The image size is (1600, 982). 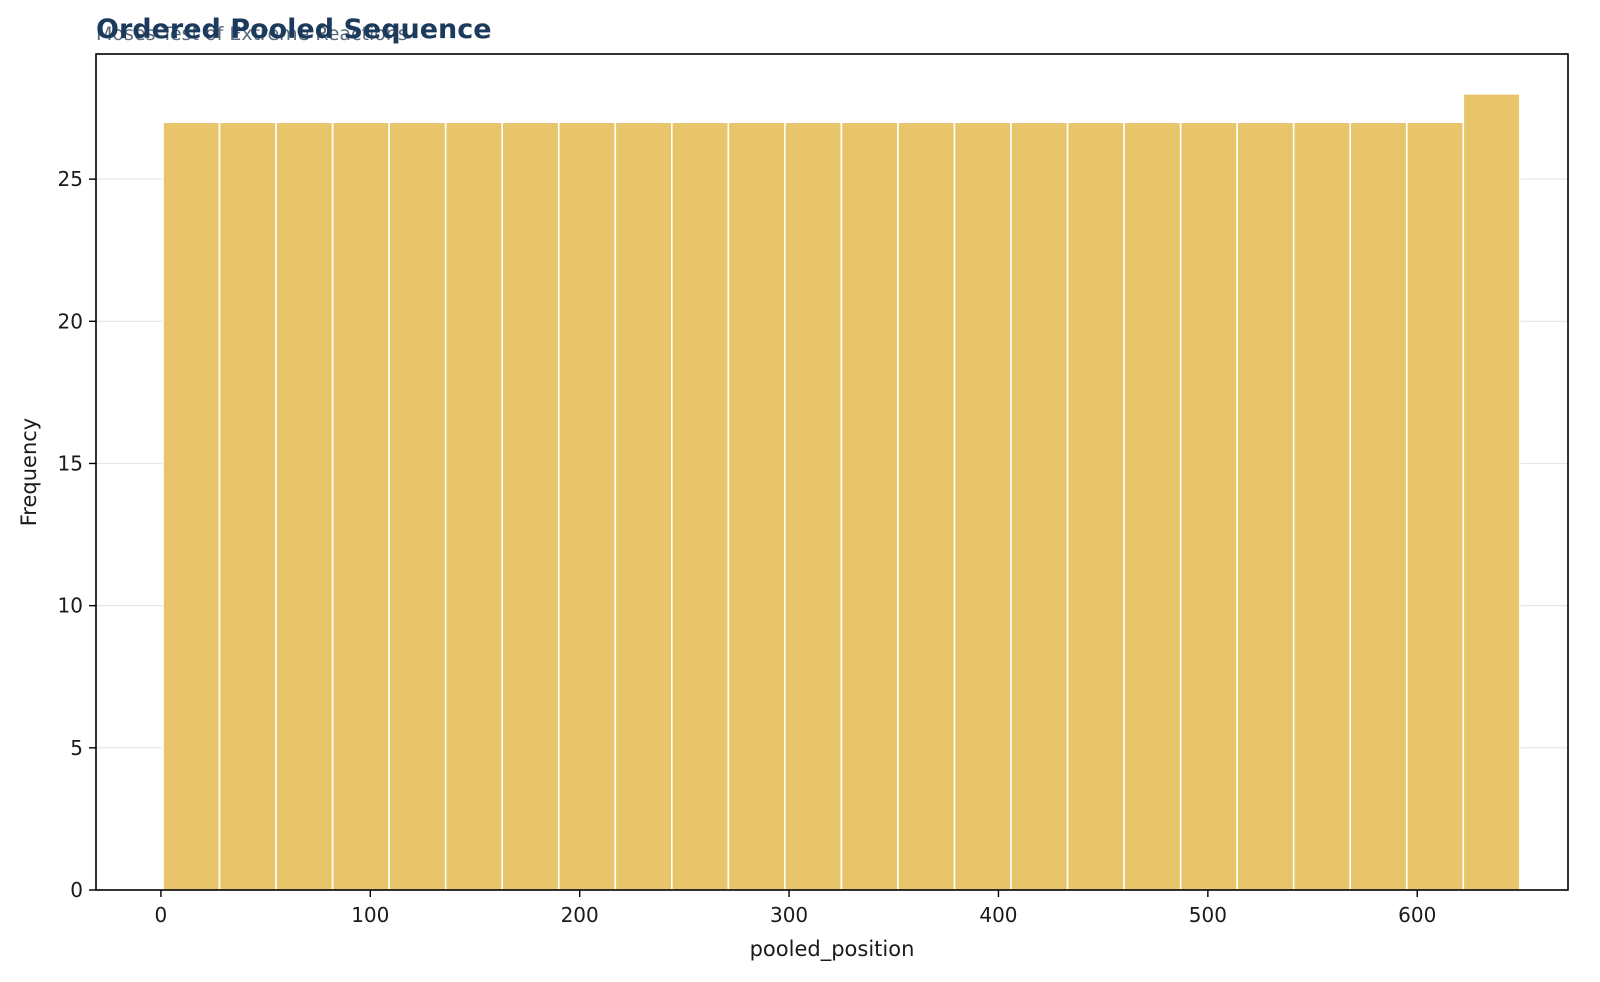 I want to click on x-tick-label: 600, so click(x=1417, y=915).